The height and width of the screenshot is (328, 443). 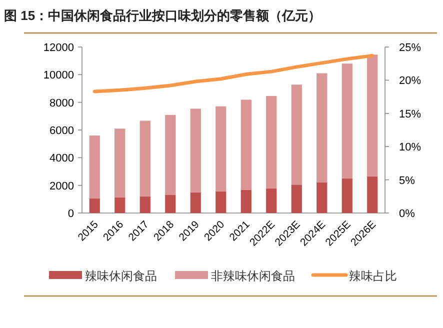 What do you see at coordinates (62, 131) in the screenshot?
I see `y-tick-label: 6000` at bounding box center [62, 131].